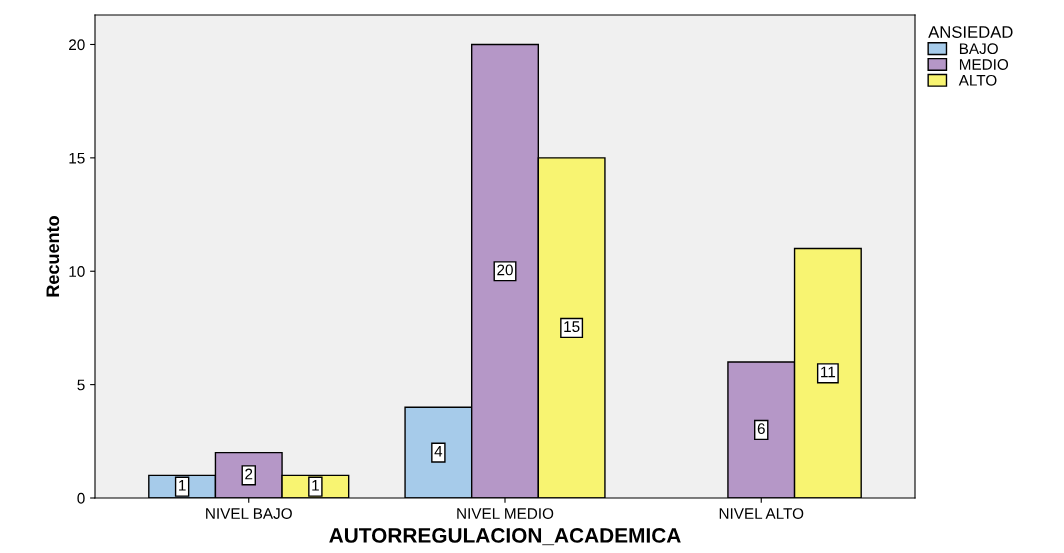 The height and width of the screenshot is (553, 1064). Describe the element at coordinates (77, 45) in the screenshot. I see `y-tick-label: 20` at that location.